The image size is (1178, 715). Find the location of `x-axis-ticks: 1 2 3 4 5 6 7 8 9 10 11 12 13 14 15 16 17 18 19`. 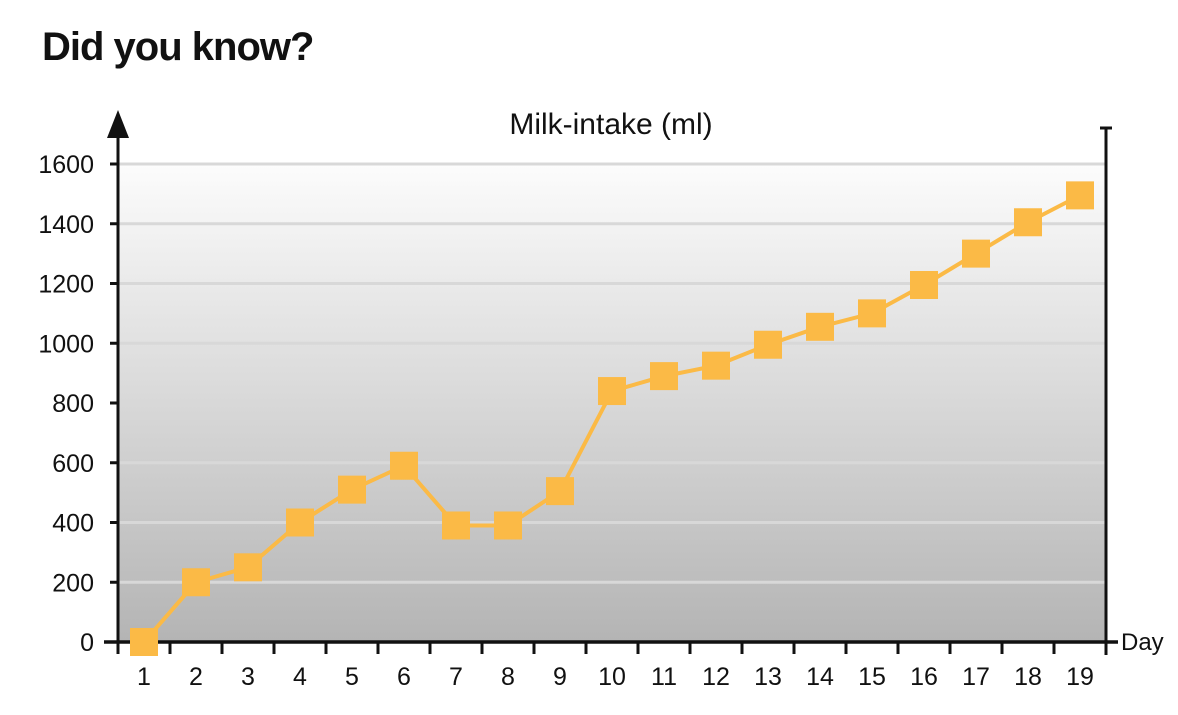

x-axis-ticks: 1 2 3 4 5 6 7 8 9 10 11 12 13 14 15 16 17 18 19 is located at coordinates (615, 677).